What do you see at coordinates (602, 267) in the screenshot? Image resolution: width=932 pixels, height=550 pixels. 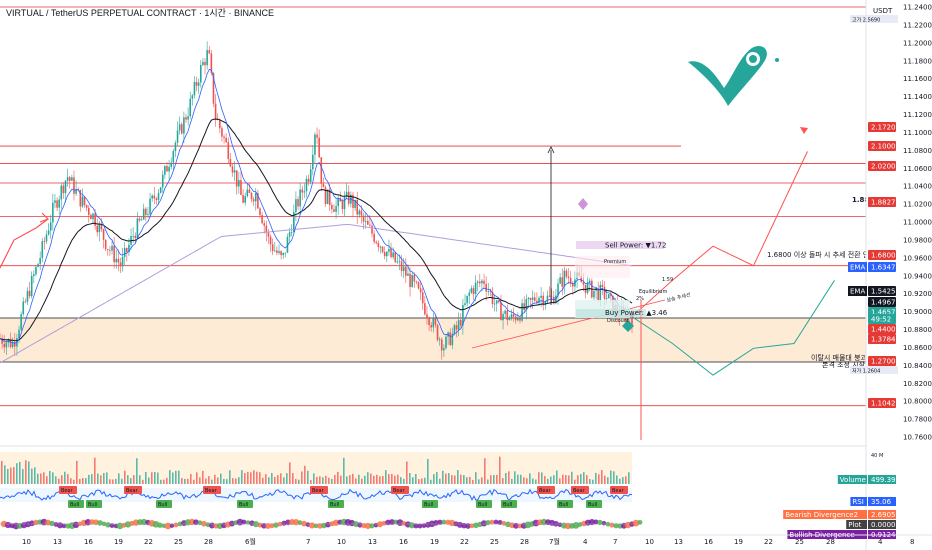 I see `premium-zone` at bounding box center [602, 267].